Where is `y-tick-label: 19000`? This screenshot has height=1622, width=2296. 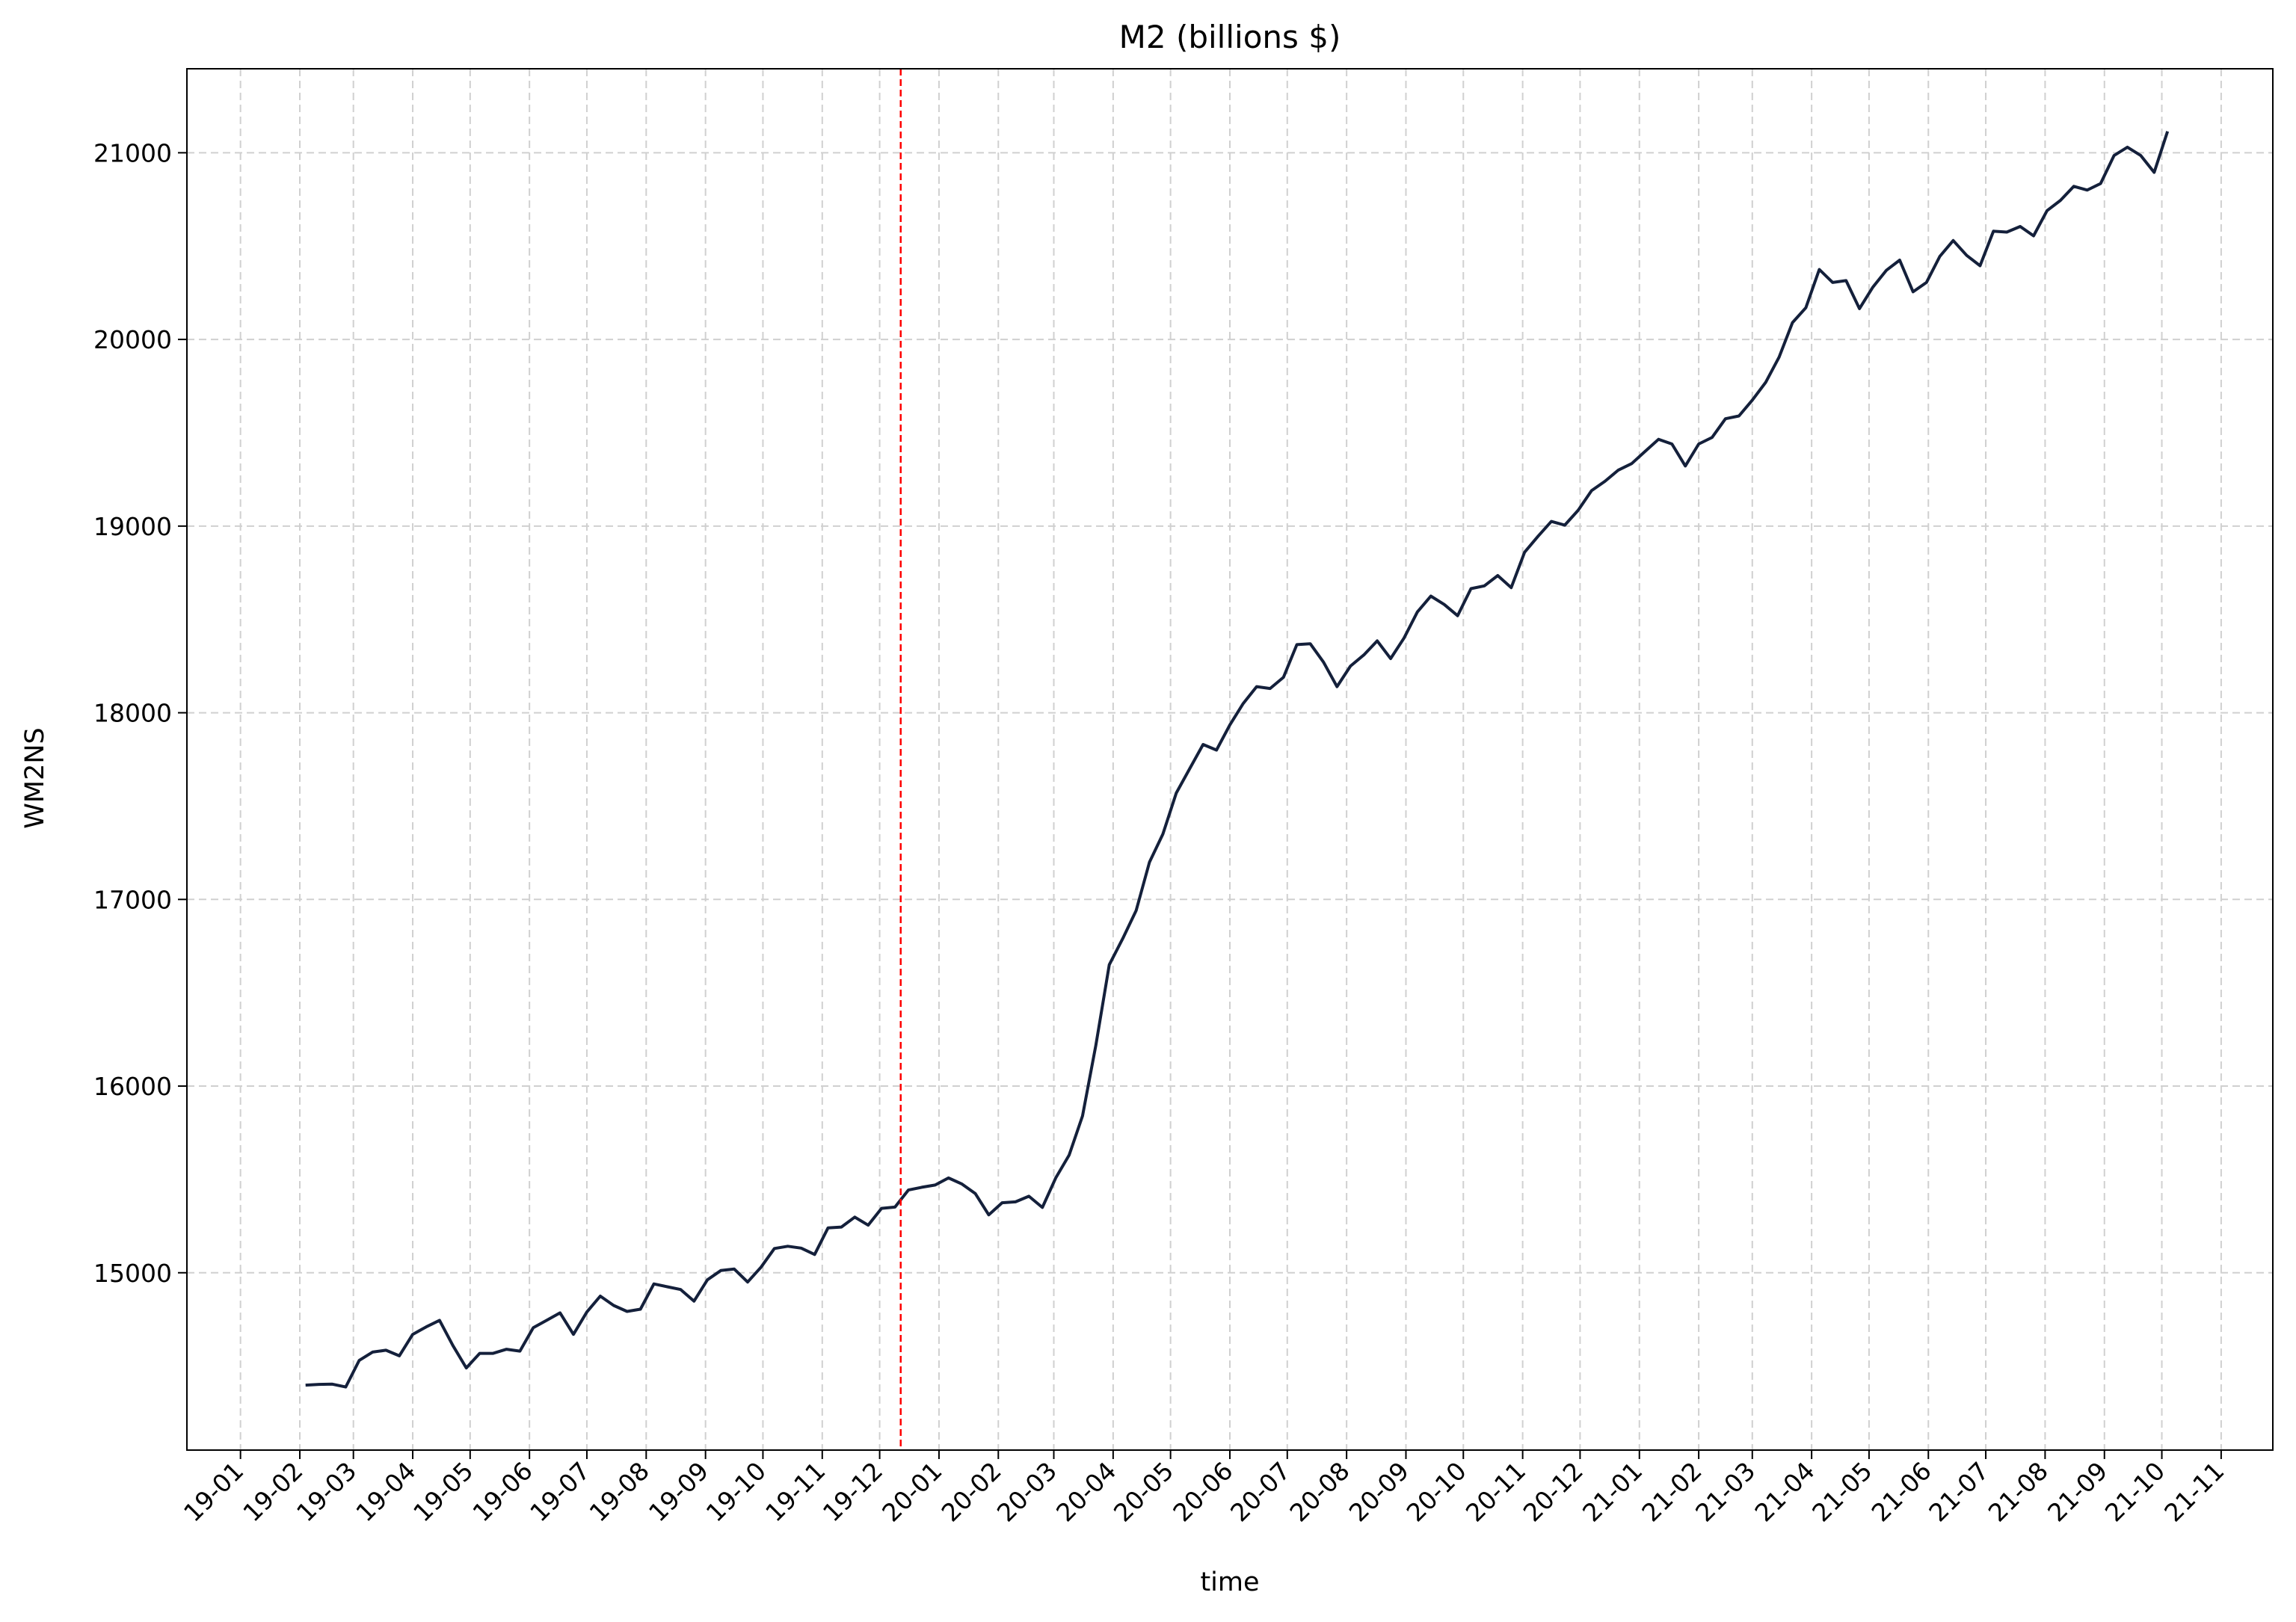 y-tick-label: 19000 is located at coordinates (132, 526).